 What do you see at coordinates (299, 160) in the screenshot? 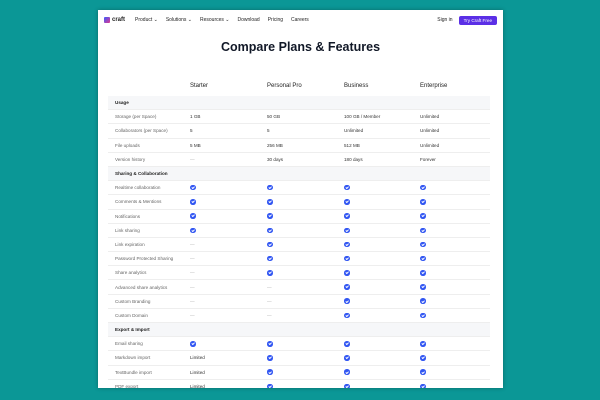
I see `table-row: Version history — 30 days 180 days Forever` at bounding box center [299, 160].